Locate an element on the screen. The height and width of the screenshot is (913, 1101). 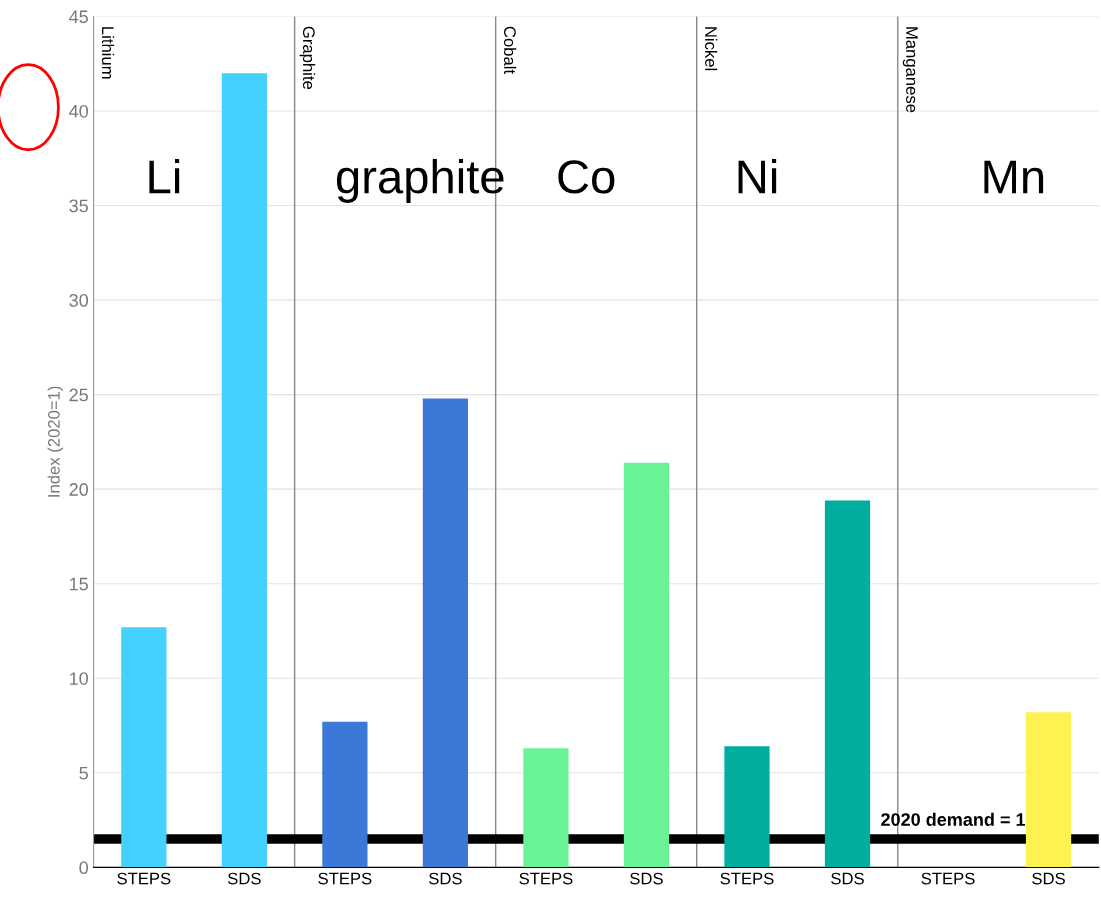
annotation: Mn is located at coordinates (1014, 177).